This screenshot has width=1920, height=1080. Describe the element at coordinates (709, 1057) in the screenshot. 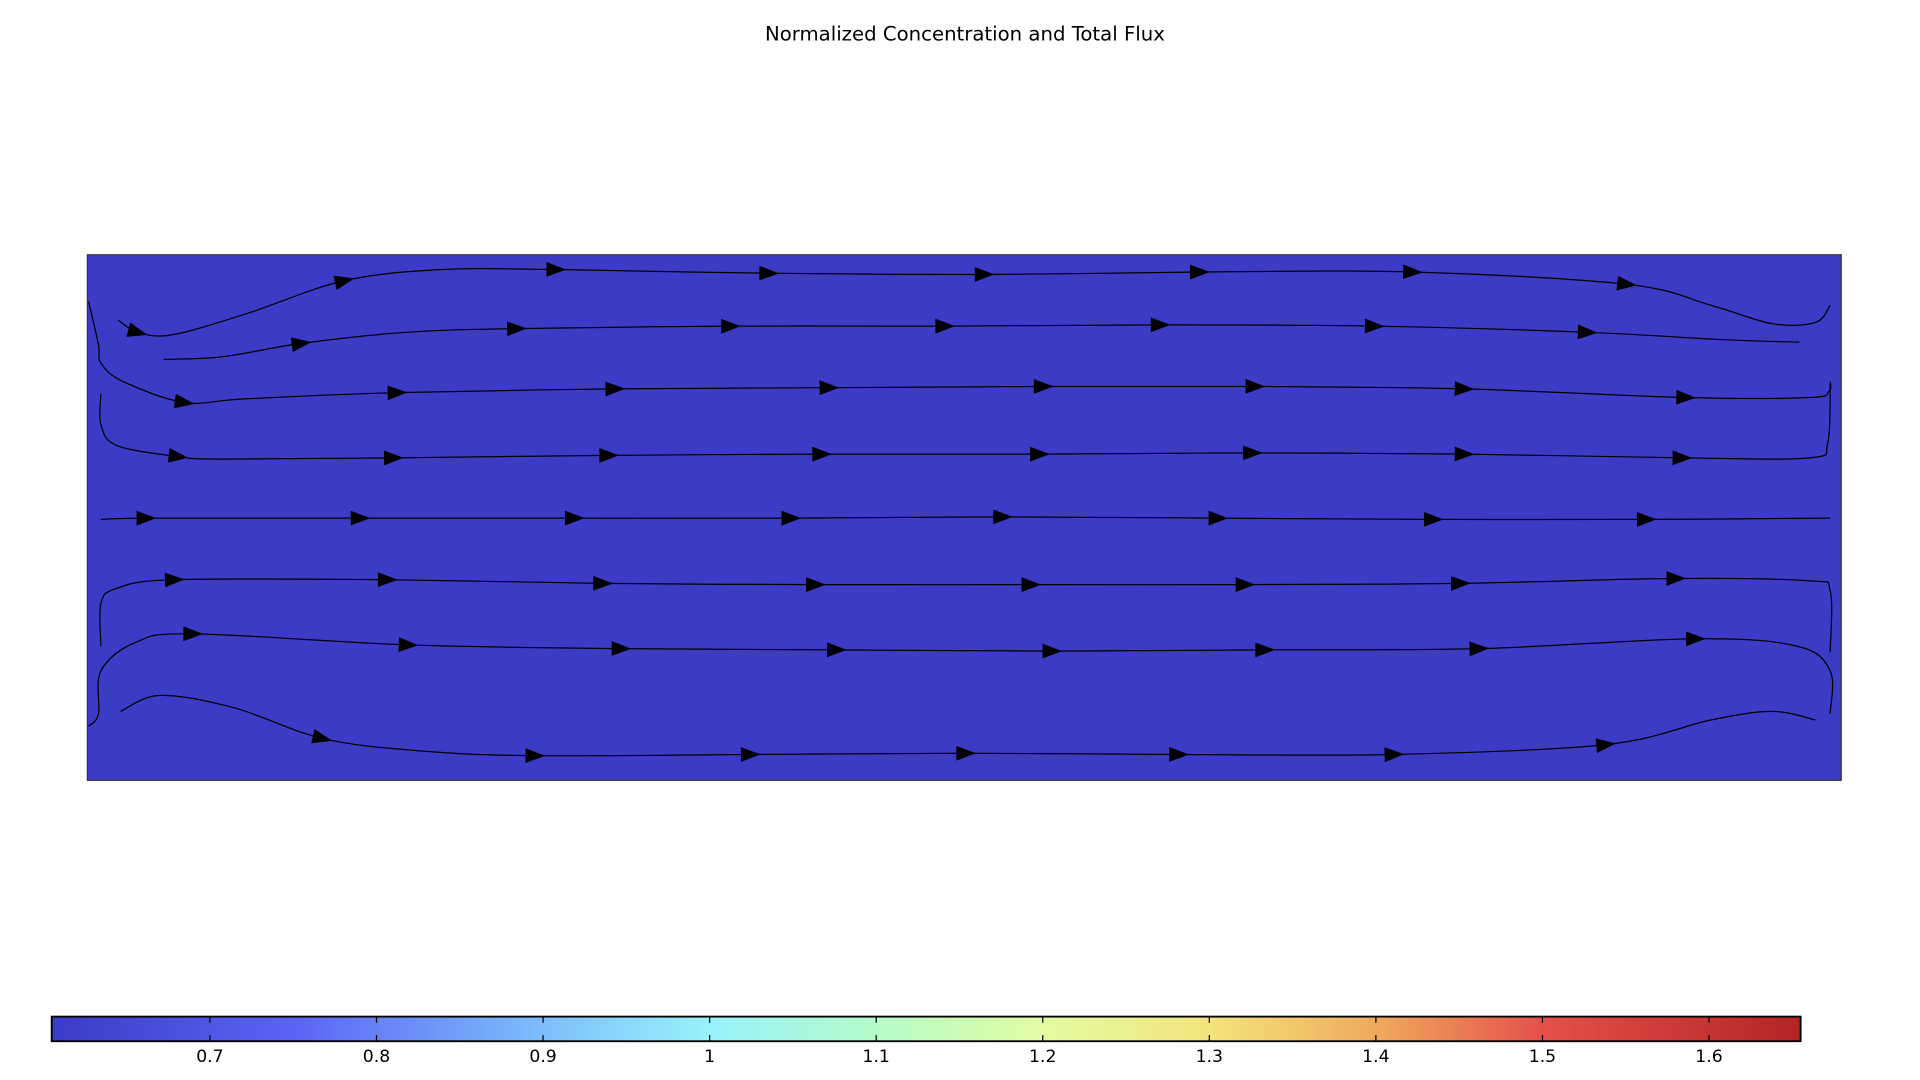

I see `colorbar-tick-label: 1` at that location.